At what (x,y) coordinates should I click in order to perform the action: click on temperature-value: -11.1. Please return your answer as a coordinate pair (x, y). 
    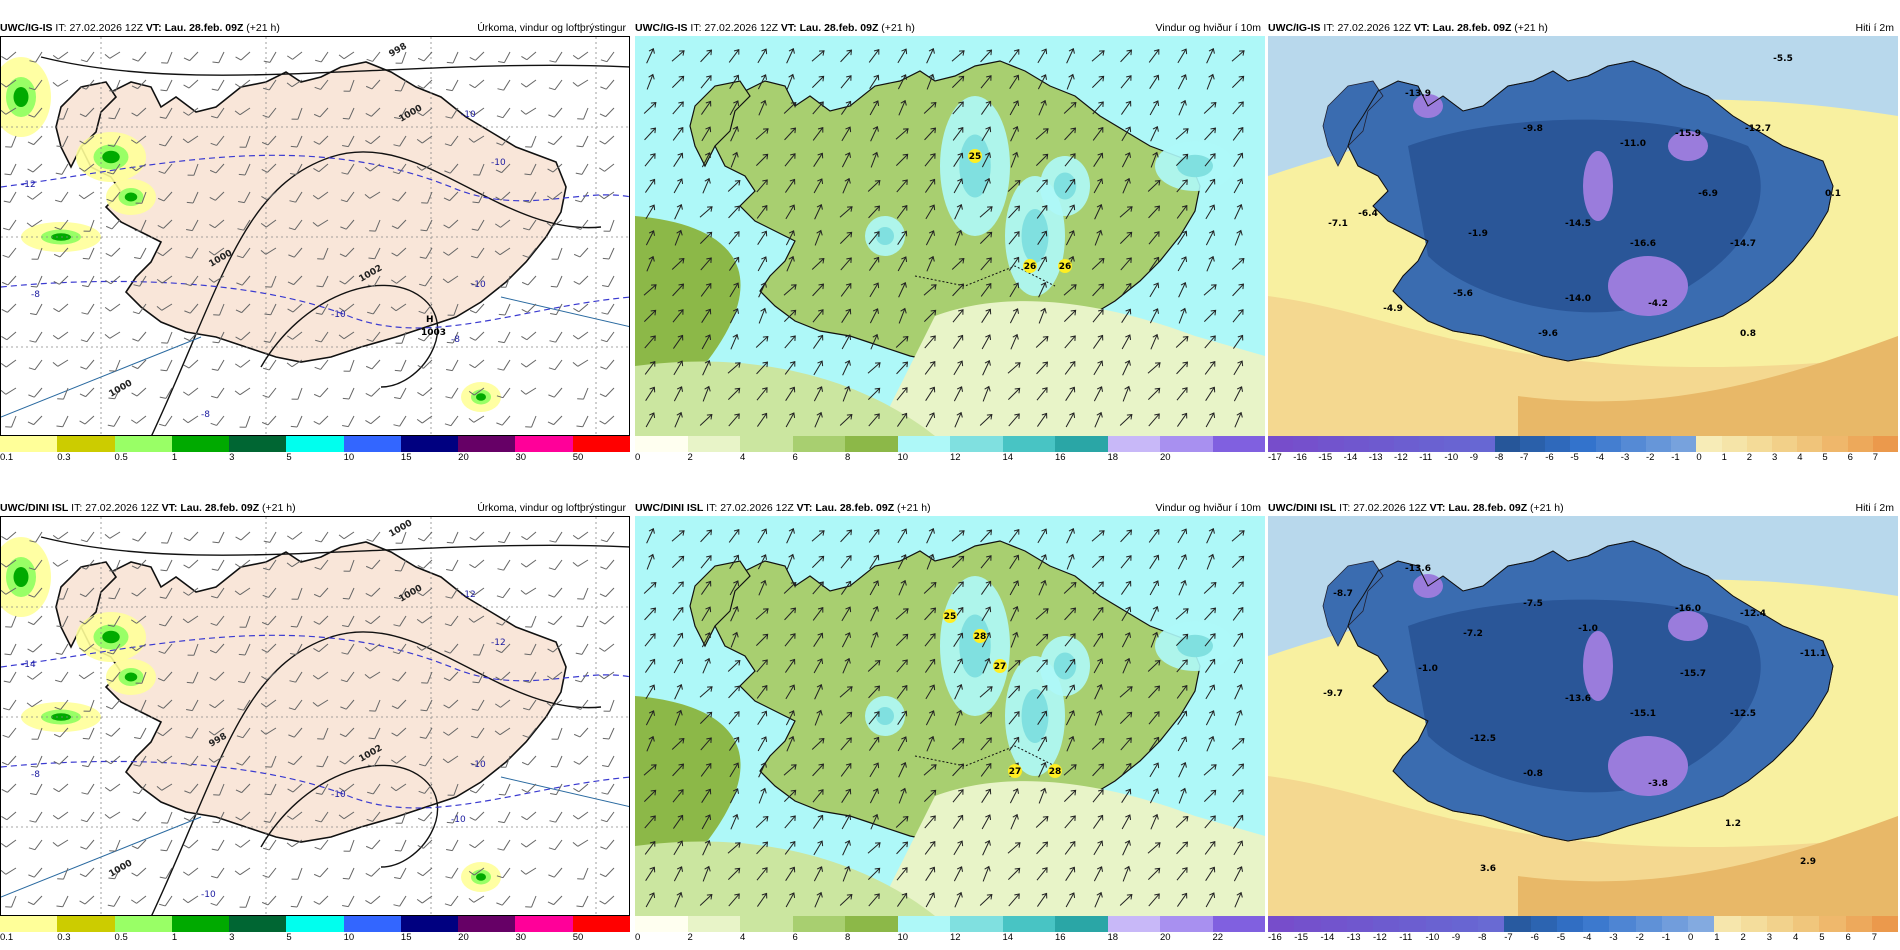
    Looking at the image, I should click on (1813, 654).